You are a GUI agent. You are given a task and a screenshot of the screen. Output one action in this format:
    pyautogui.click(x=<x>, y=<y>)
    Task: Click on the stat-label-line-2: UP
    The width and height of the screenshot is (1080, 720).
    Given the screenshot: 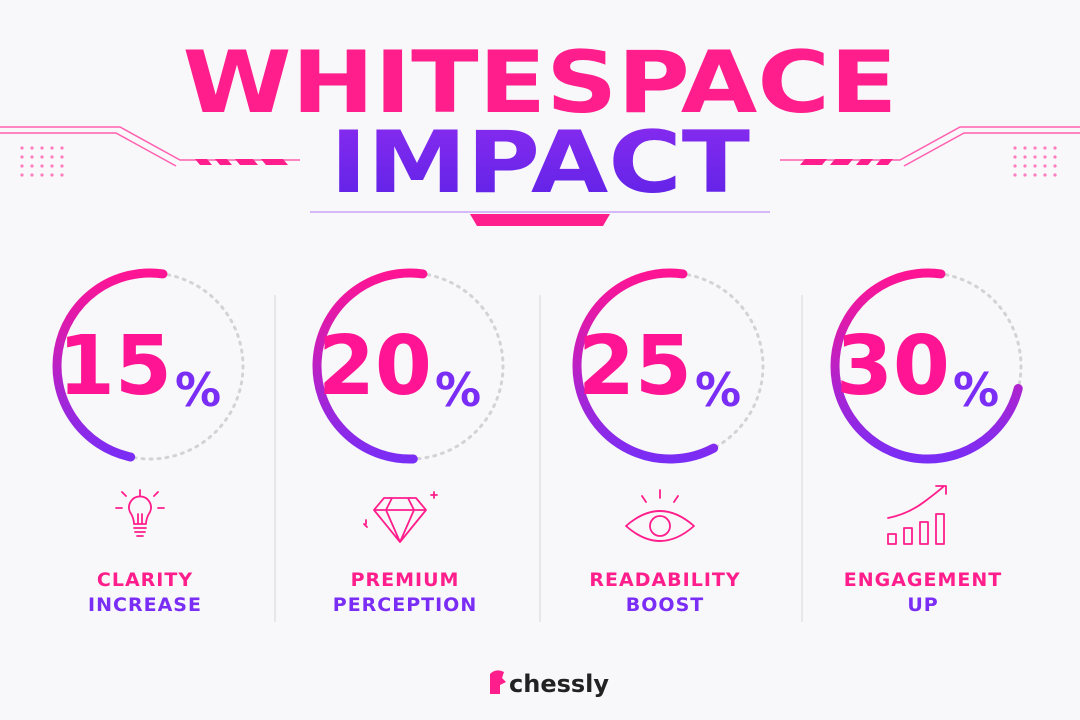 What is the action you would take?
    pyautogui.click(x=922, y=605)
    